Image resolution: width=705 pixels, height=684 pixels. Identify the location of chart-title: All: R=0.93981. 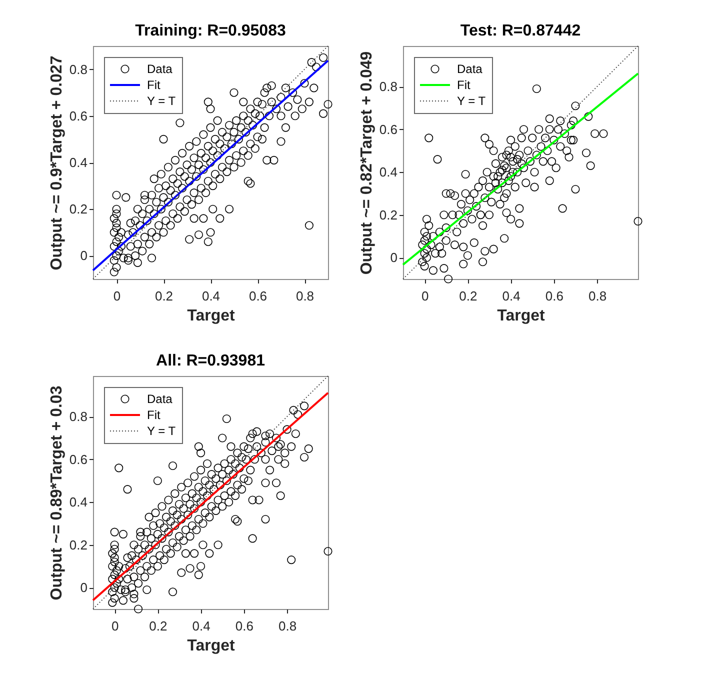
(211, 361).